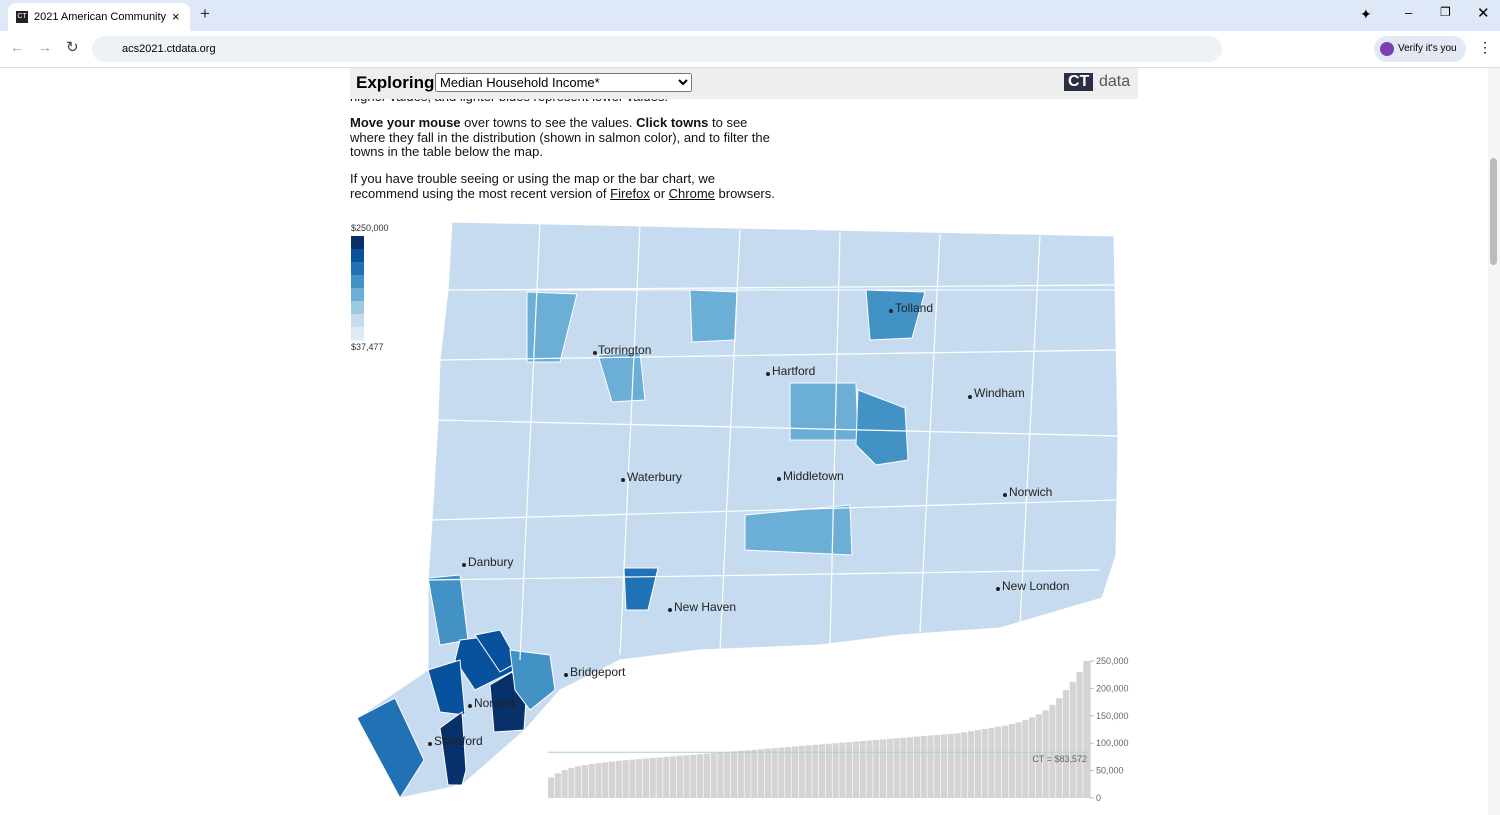  I want to click on town-label: Stamford, so click(458, 741).